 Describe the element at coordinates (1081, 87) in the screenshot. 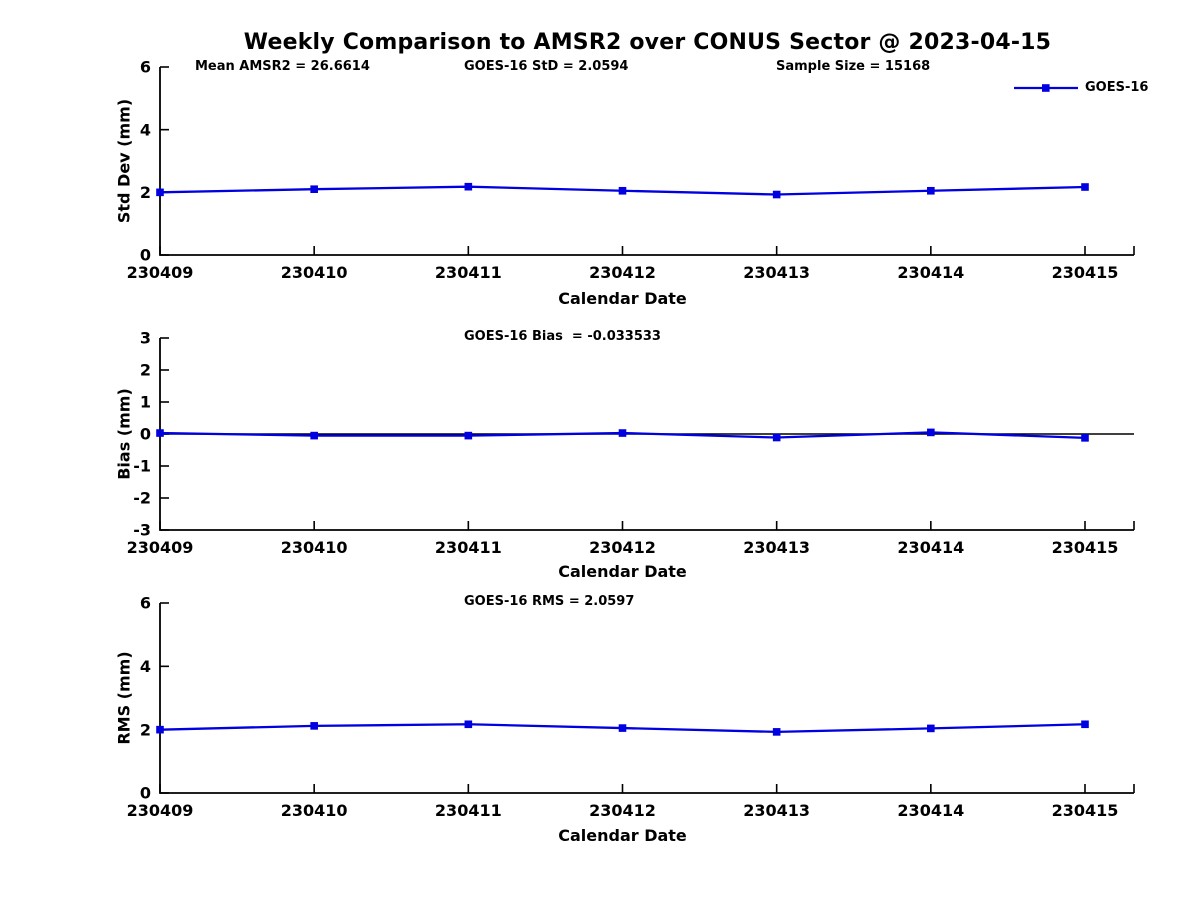

I see `legend: GOES-16` at that location.